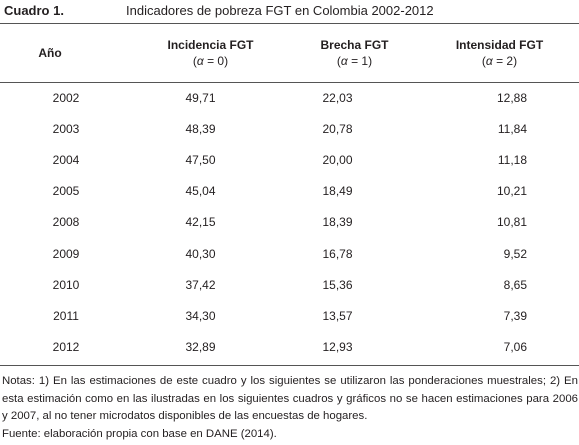  What do you see at coordinates (515, 315) in the screenshot?
I see `table-cell: 7,39` at bounding box center [515, 315].